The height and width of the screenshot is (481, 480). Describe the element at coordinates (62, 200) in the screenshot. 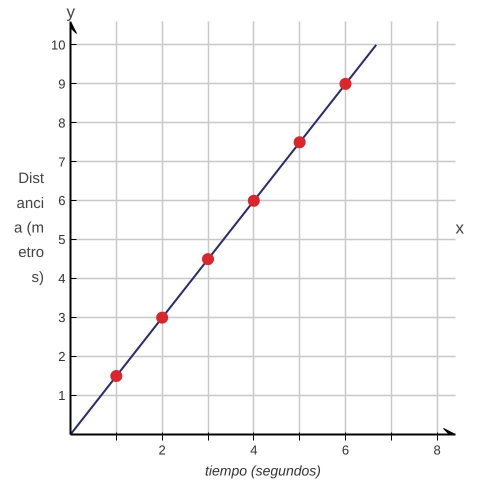

I see `y-tick-label: 6` at that location.